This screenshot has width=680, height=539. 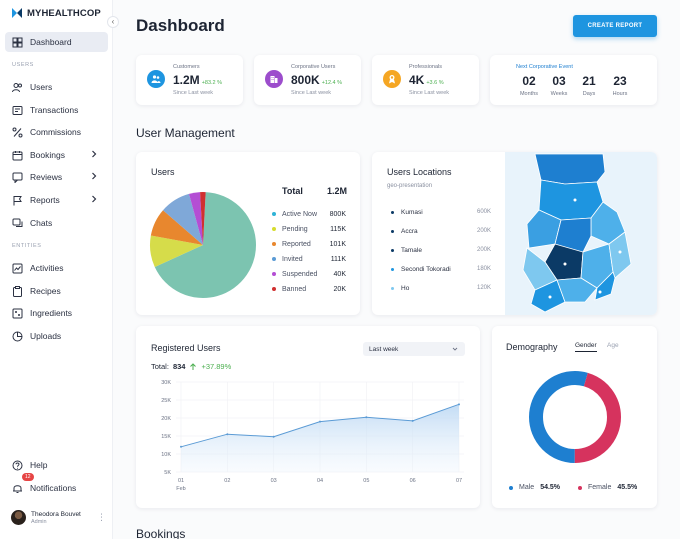 I want to click on total-value: 834, so click(x=179, y=366).